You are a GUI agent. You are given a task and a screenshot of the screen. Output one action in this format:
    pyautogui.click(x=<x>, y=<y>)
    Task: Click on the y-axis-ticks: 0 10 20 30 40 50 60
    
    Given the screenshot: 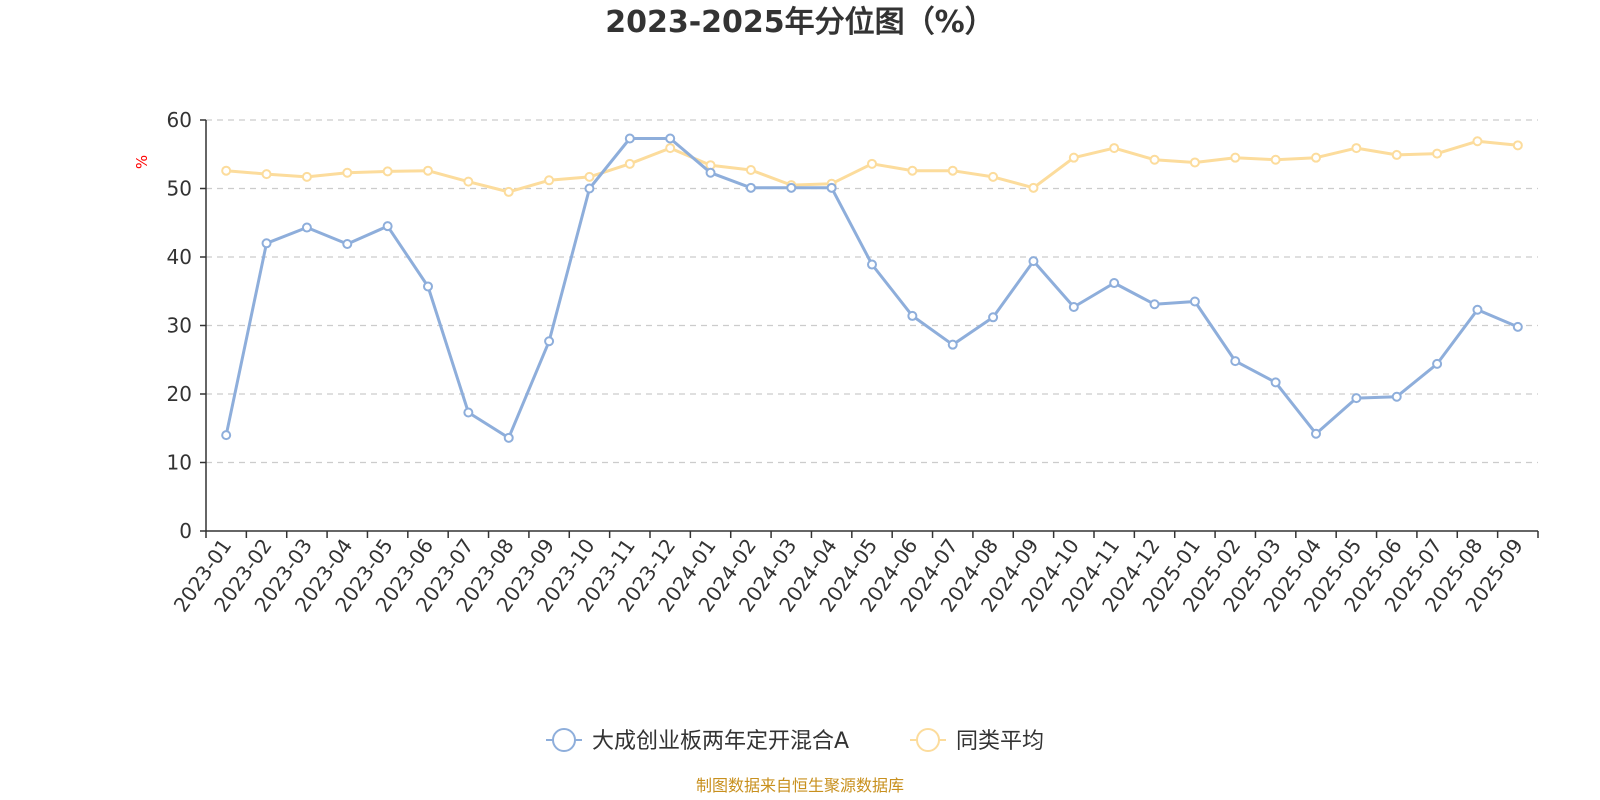 What is the action you would take?
    pyautogui.click(x=186, y=325)
    